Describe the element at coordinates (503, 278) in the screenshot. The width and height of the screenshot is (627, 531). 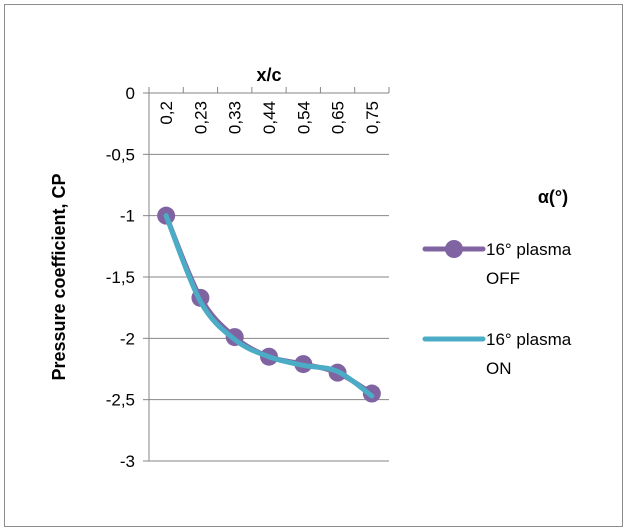
I see `legend-label: OFF` at that location.